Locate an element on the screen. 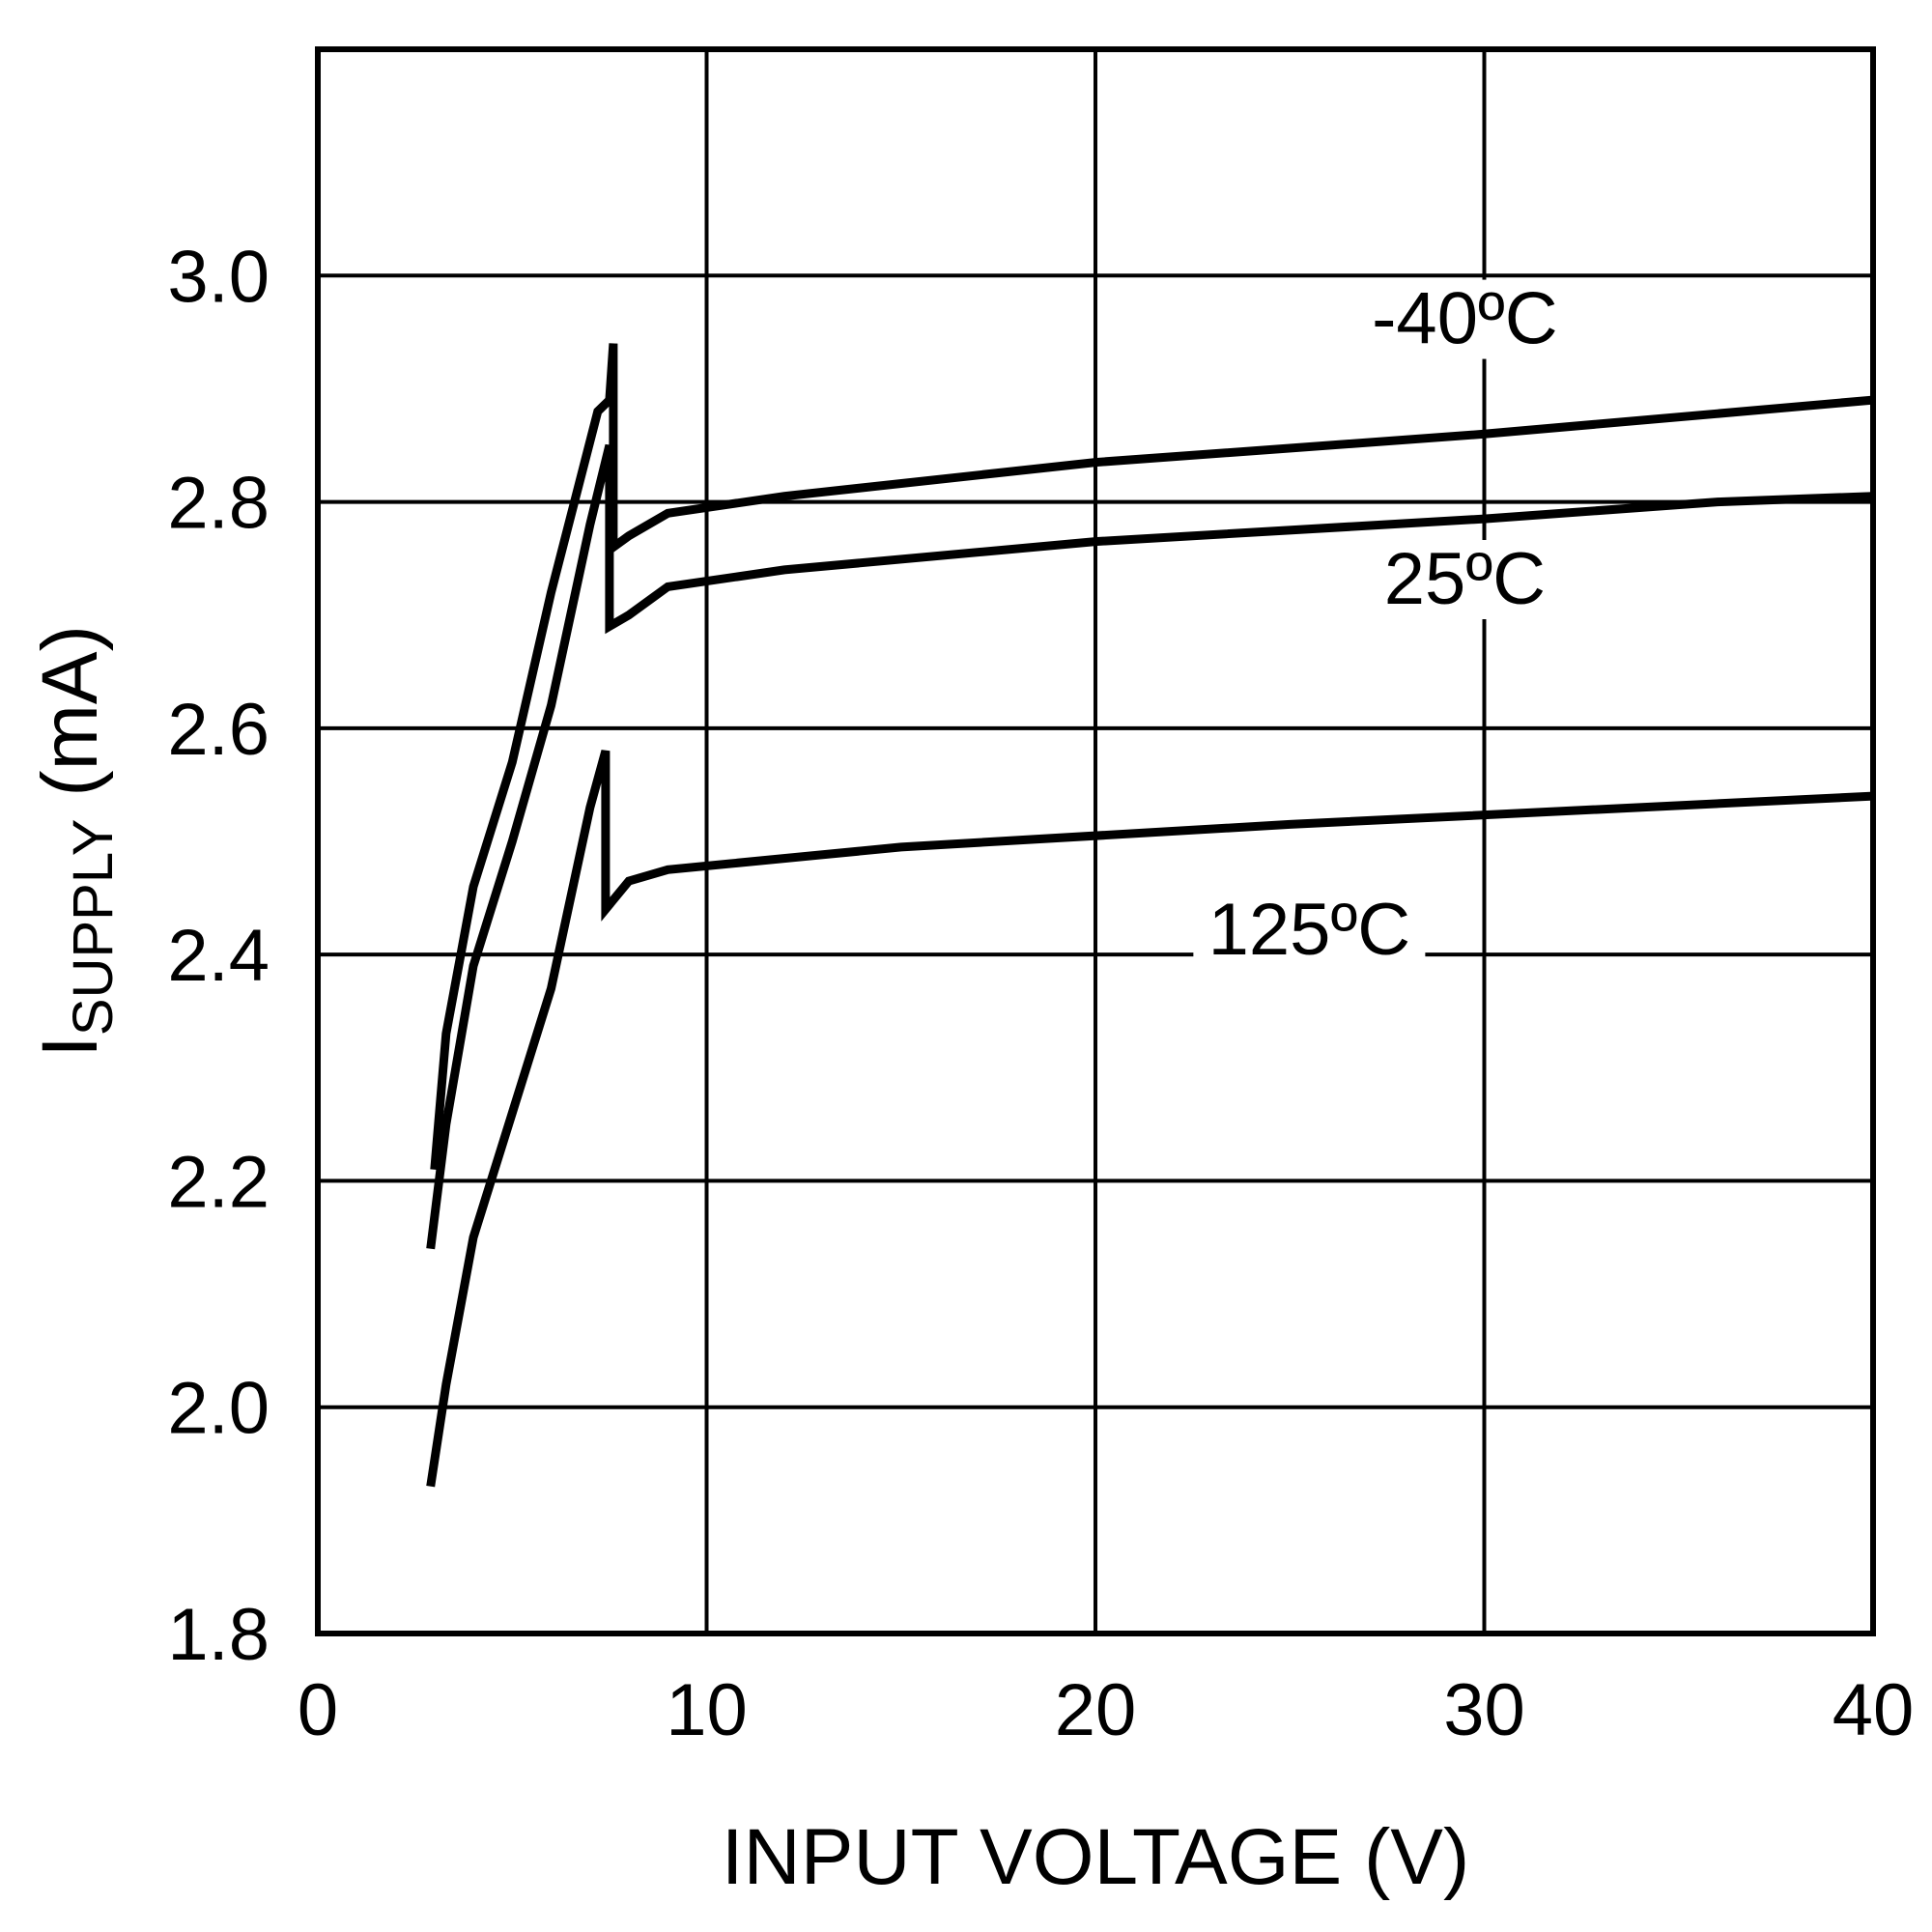 The width and height of the screenshot is (1932, 1932). y-tick-label: 2.4 is located at coordinates (218, 956).